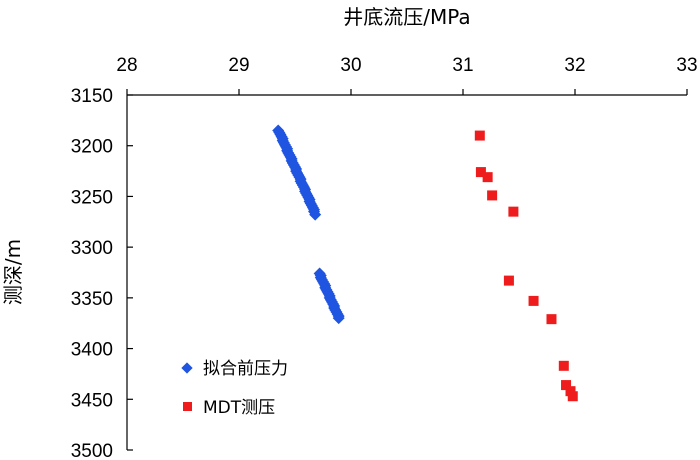 Image resolution: width=700 pixels, height=460 pixels. I want to click on legend: 拟合前压力 MDT测压, so click(234, 388).